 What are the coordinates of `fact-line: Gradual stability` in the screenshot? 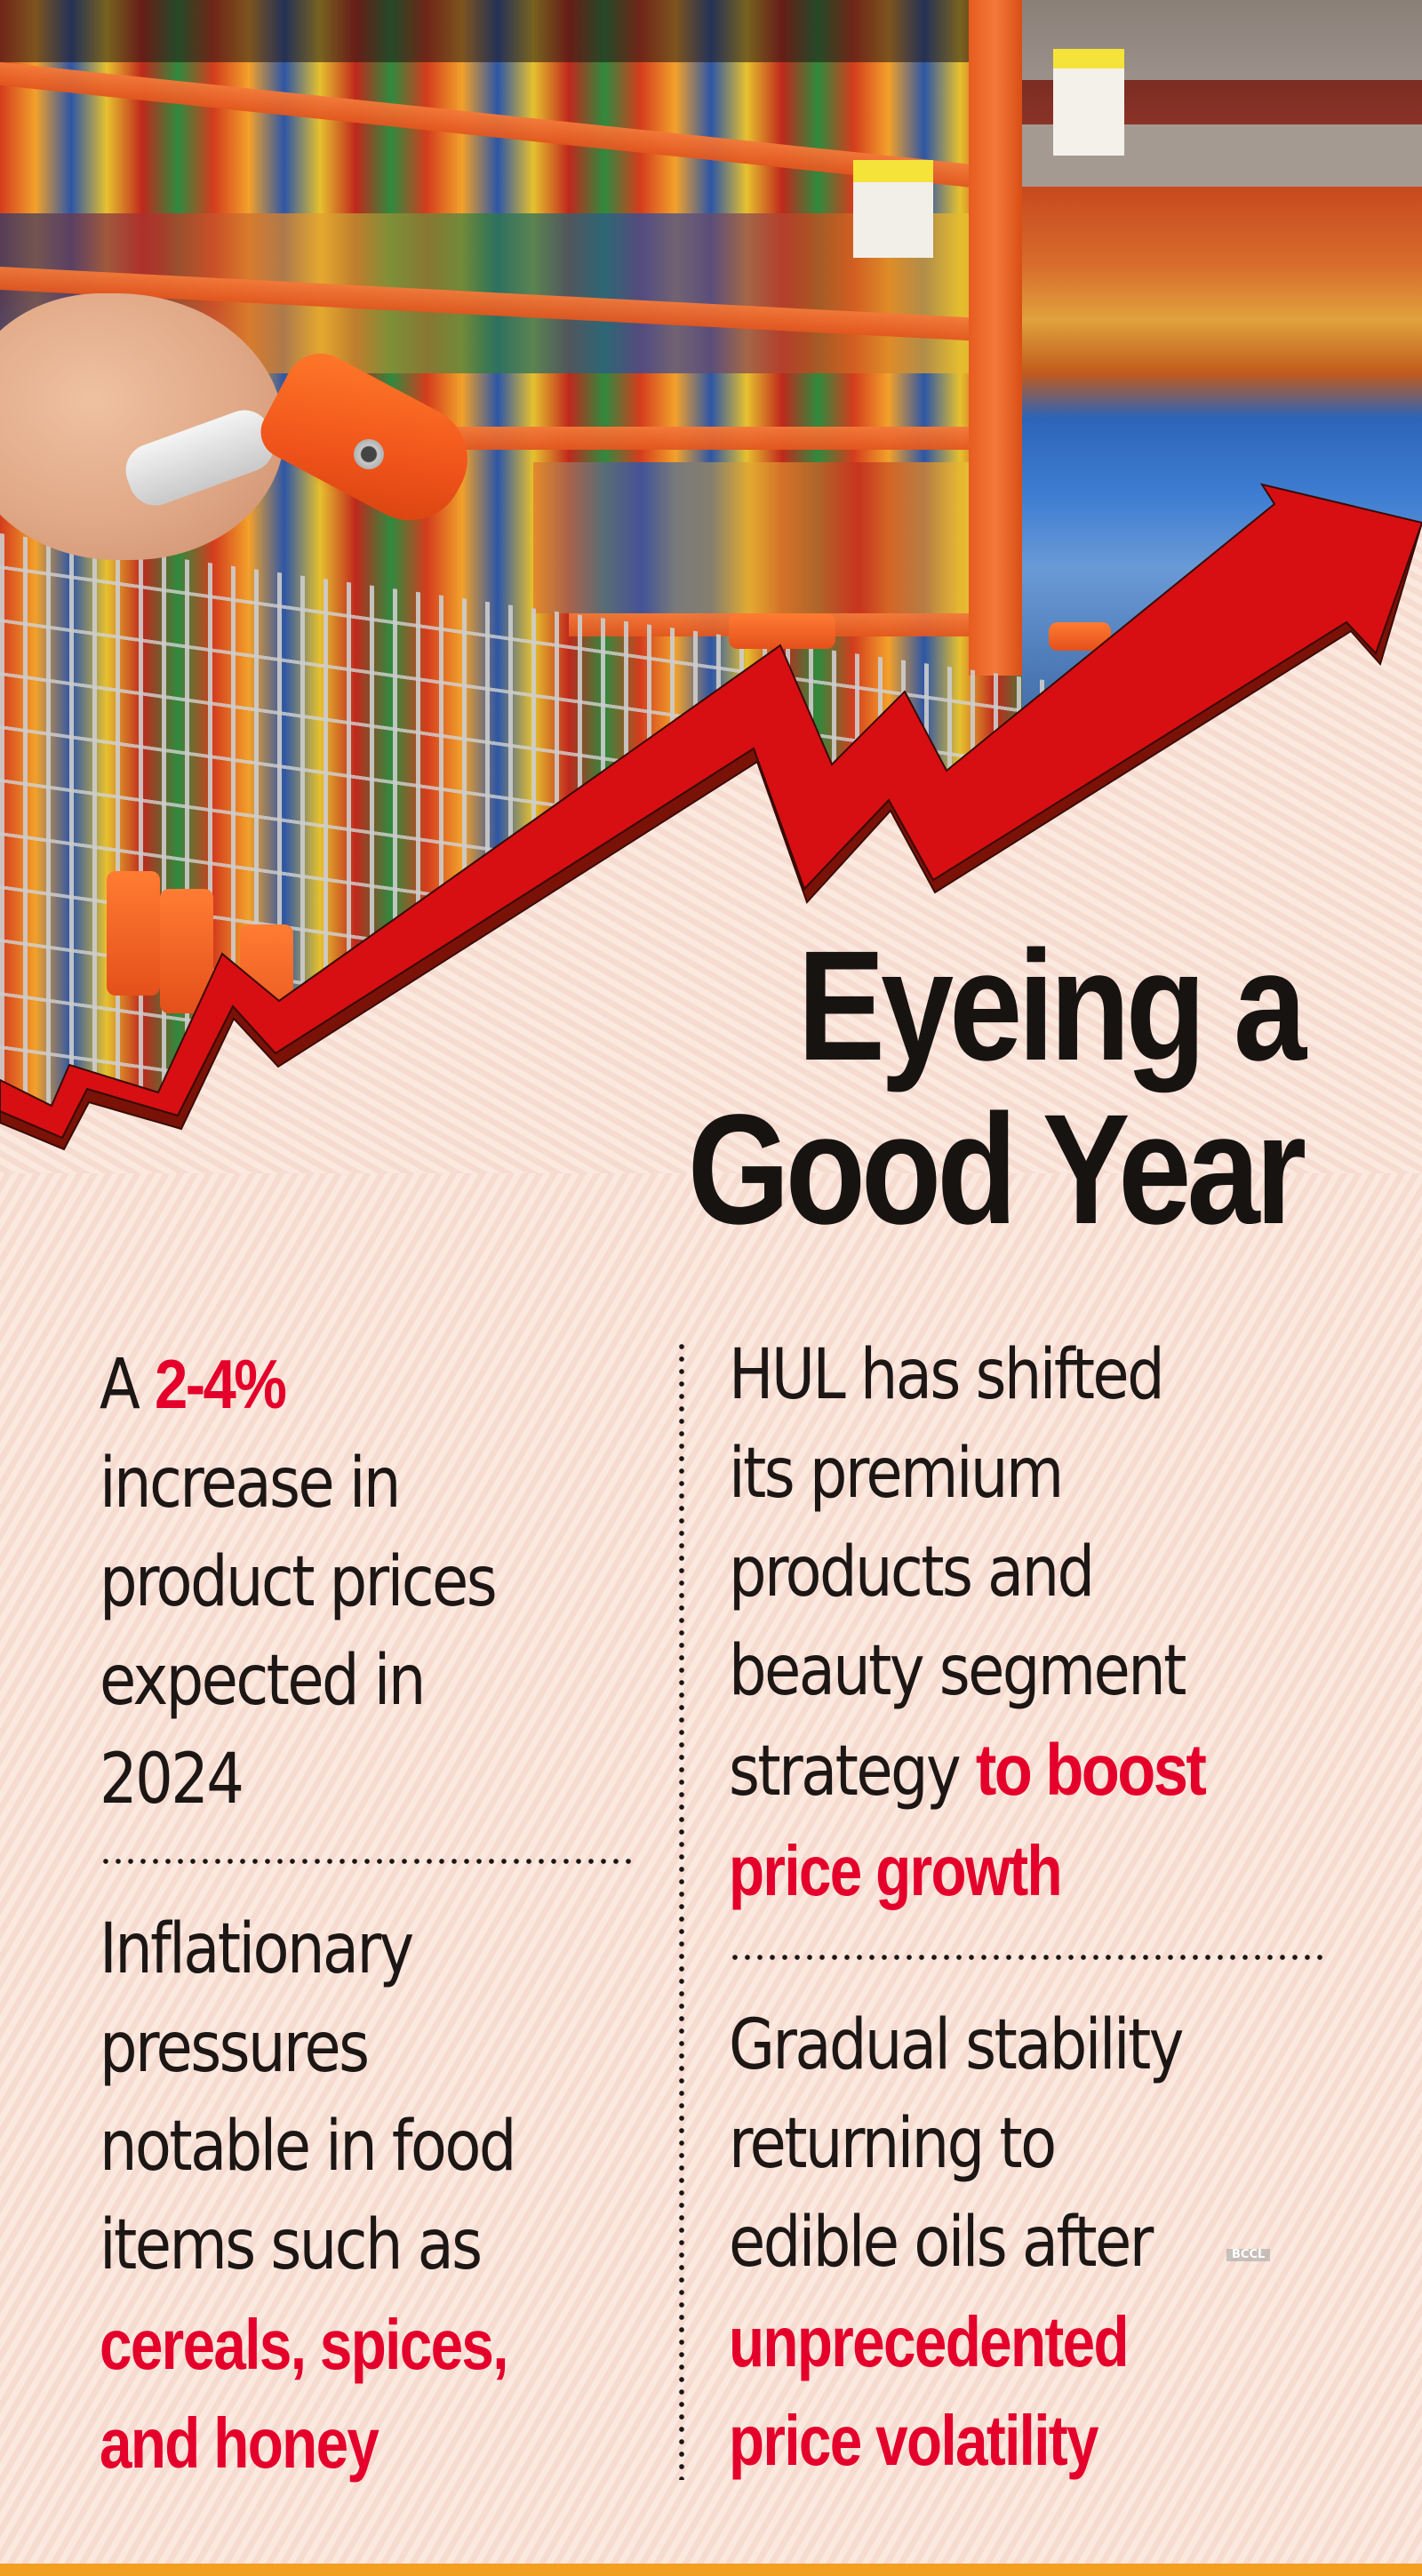 It's located at (956, 2045).